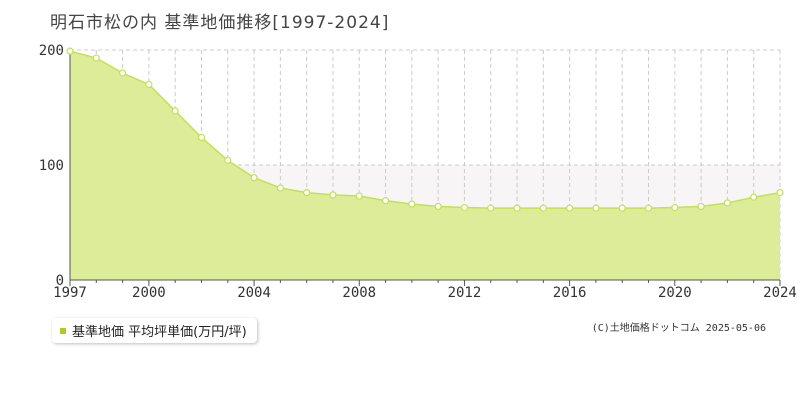 The image size is (800, 400). I want to click on x-tick-label: 2000, so click(149, 293).